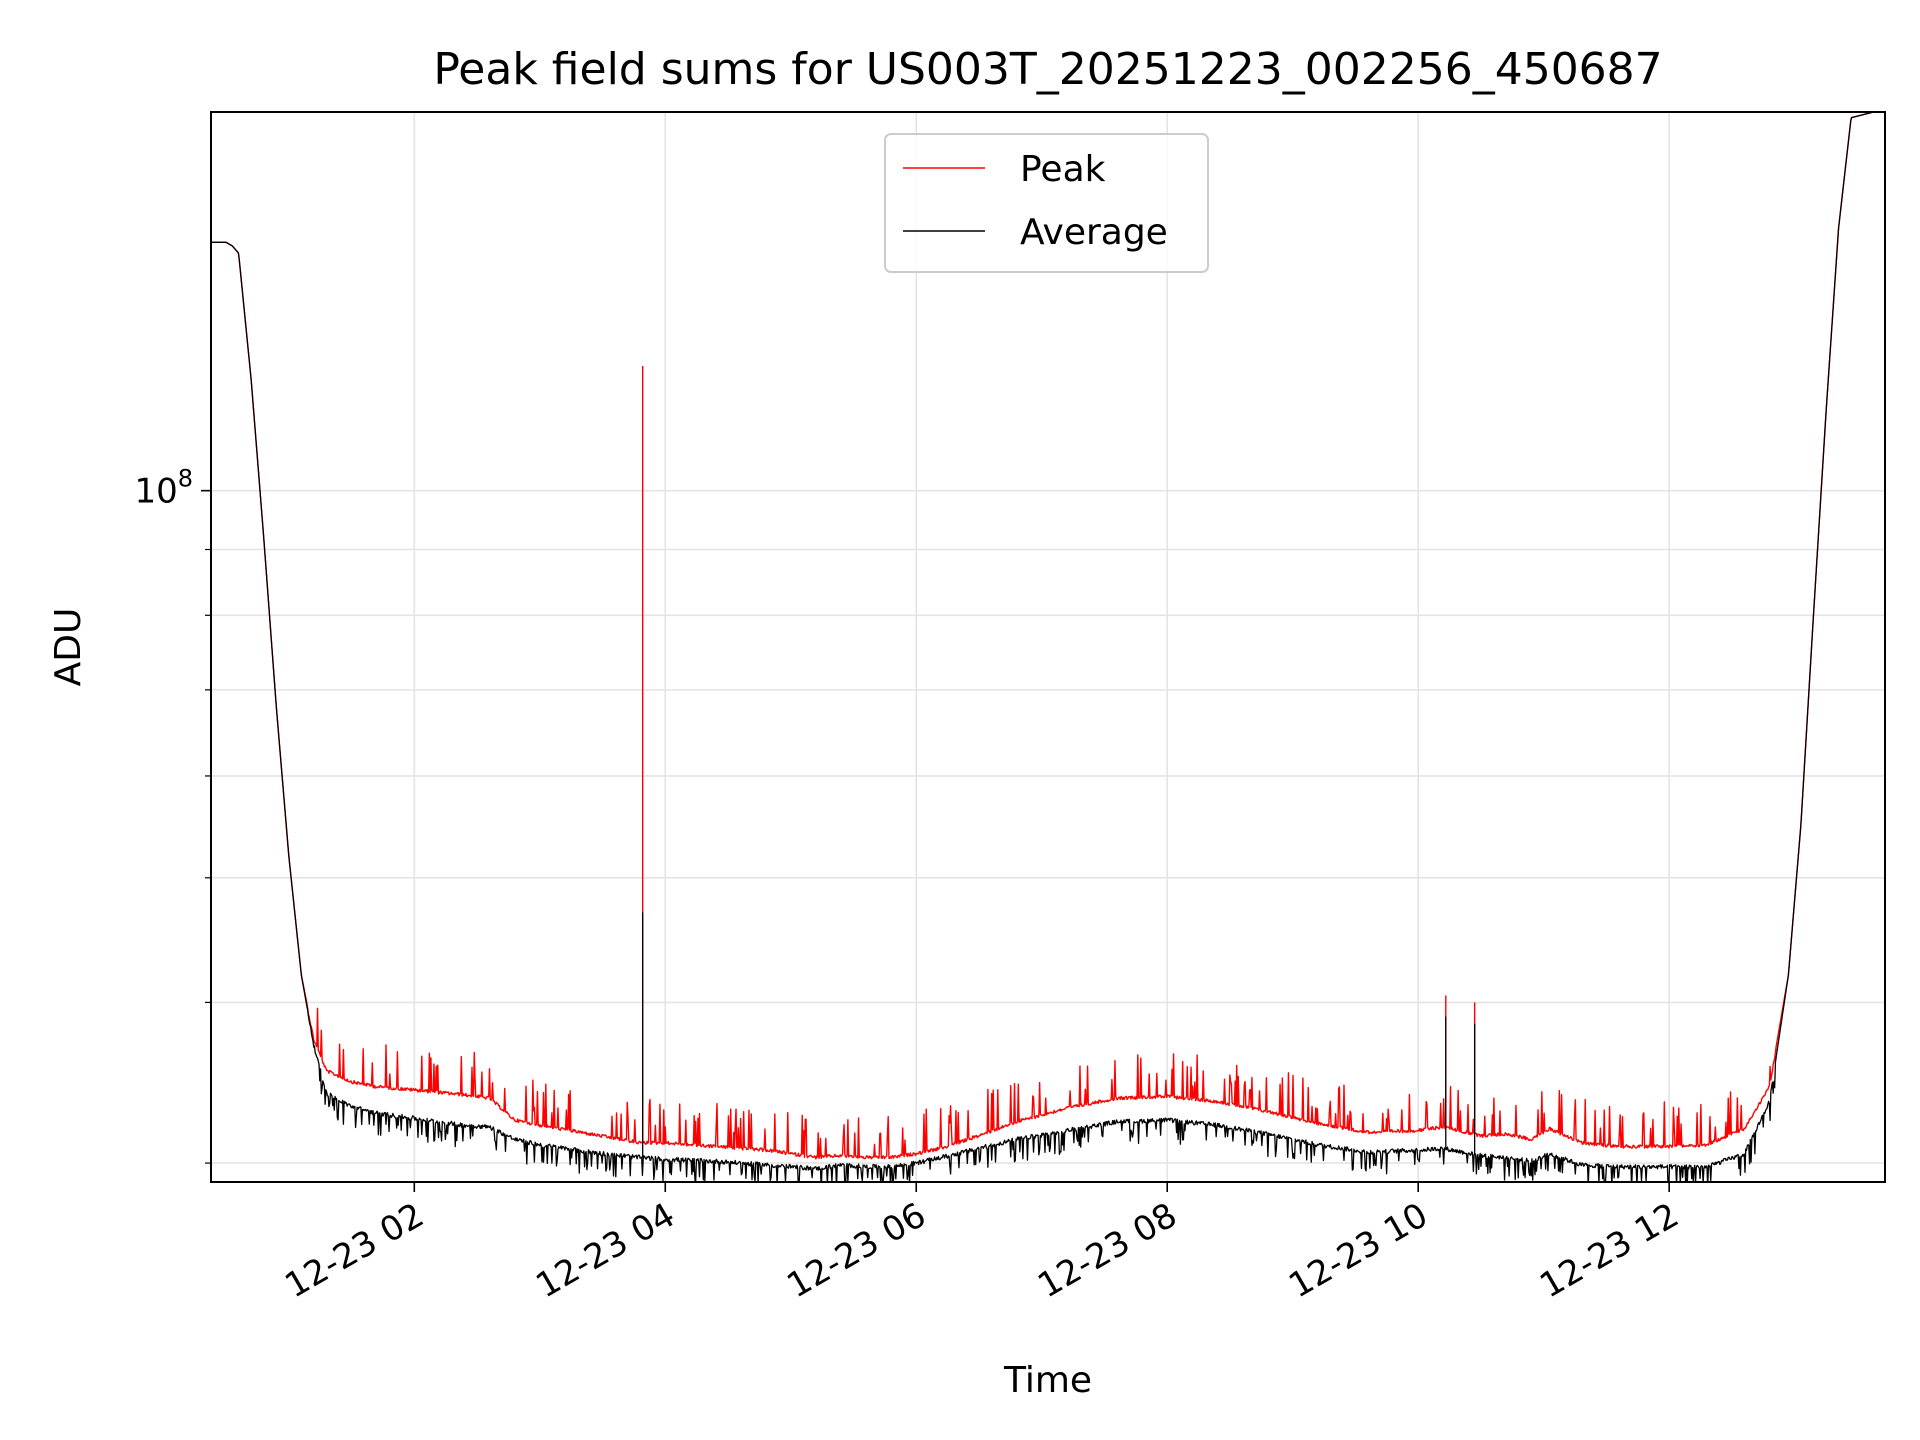 The width and height of the screenshot is (1920, 1440). What do you see at coordinates (1047, 1380) in the screenshot?
I see `x-axis-label: Time` at bounding box center [1047, 1380].